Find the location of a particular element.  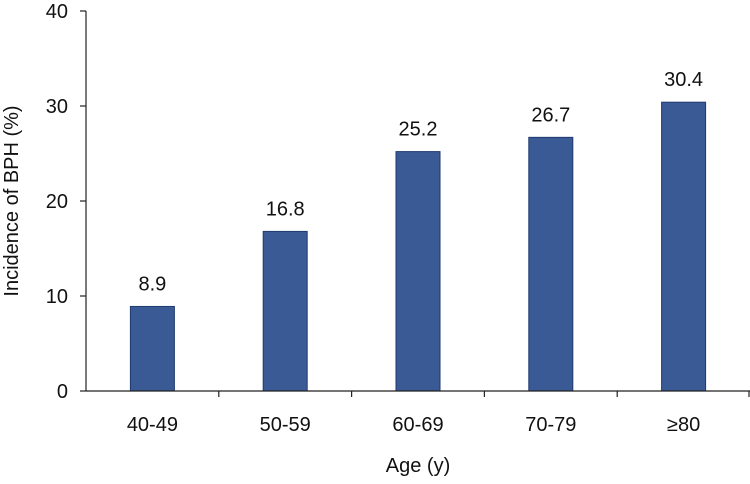

x-tick-label: 50-59 is located at coordinates (285, 425).